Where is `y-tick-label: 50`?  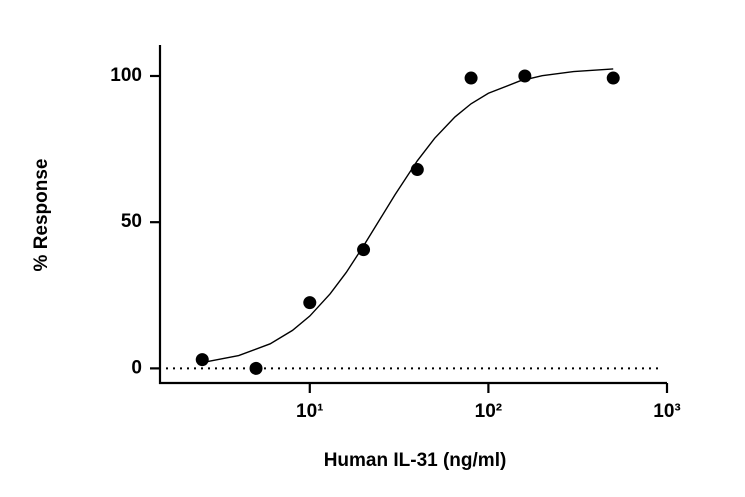 y-tick-label: 50 is located at coordinates (131, 221).